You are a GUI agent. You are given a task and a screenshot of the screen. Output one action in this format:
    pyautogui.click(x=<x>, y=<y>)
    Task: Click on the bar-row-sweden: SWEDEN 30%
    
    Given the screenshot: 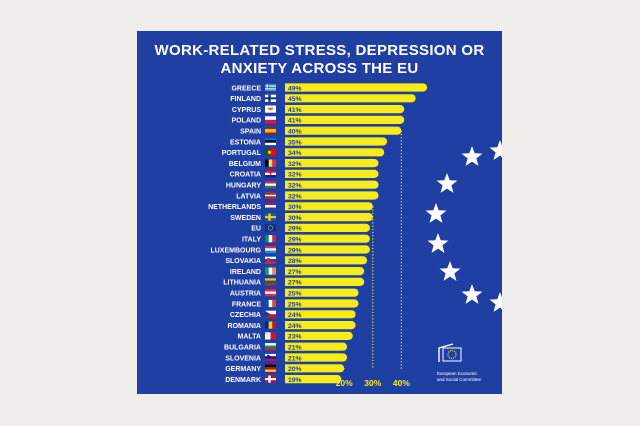 What is the action you would take?
    pyautogui.click(x=301, y=217)
    